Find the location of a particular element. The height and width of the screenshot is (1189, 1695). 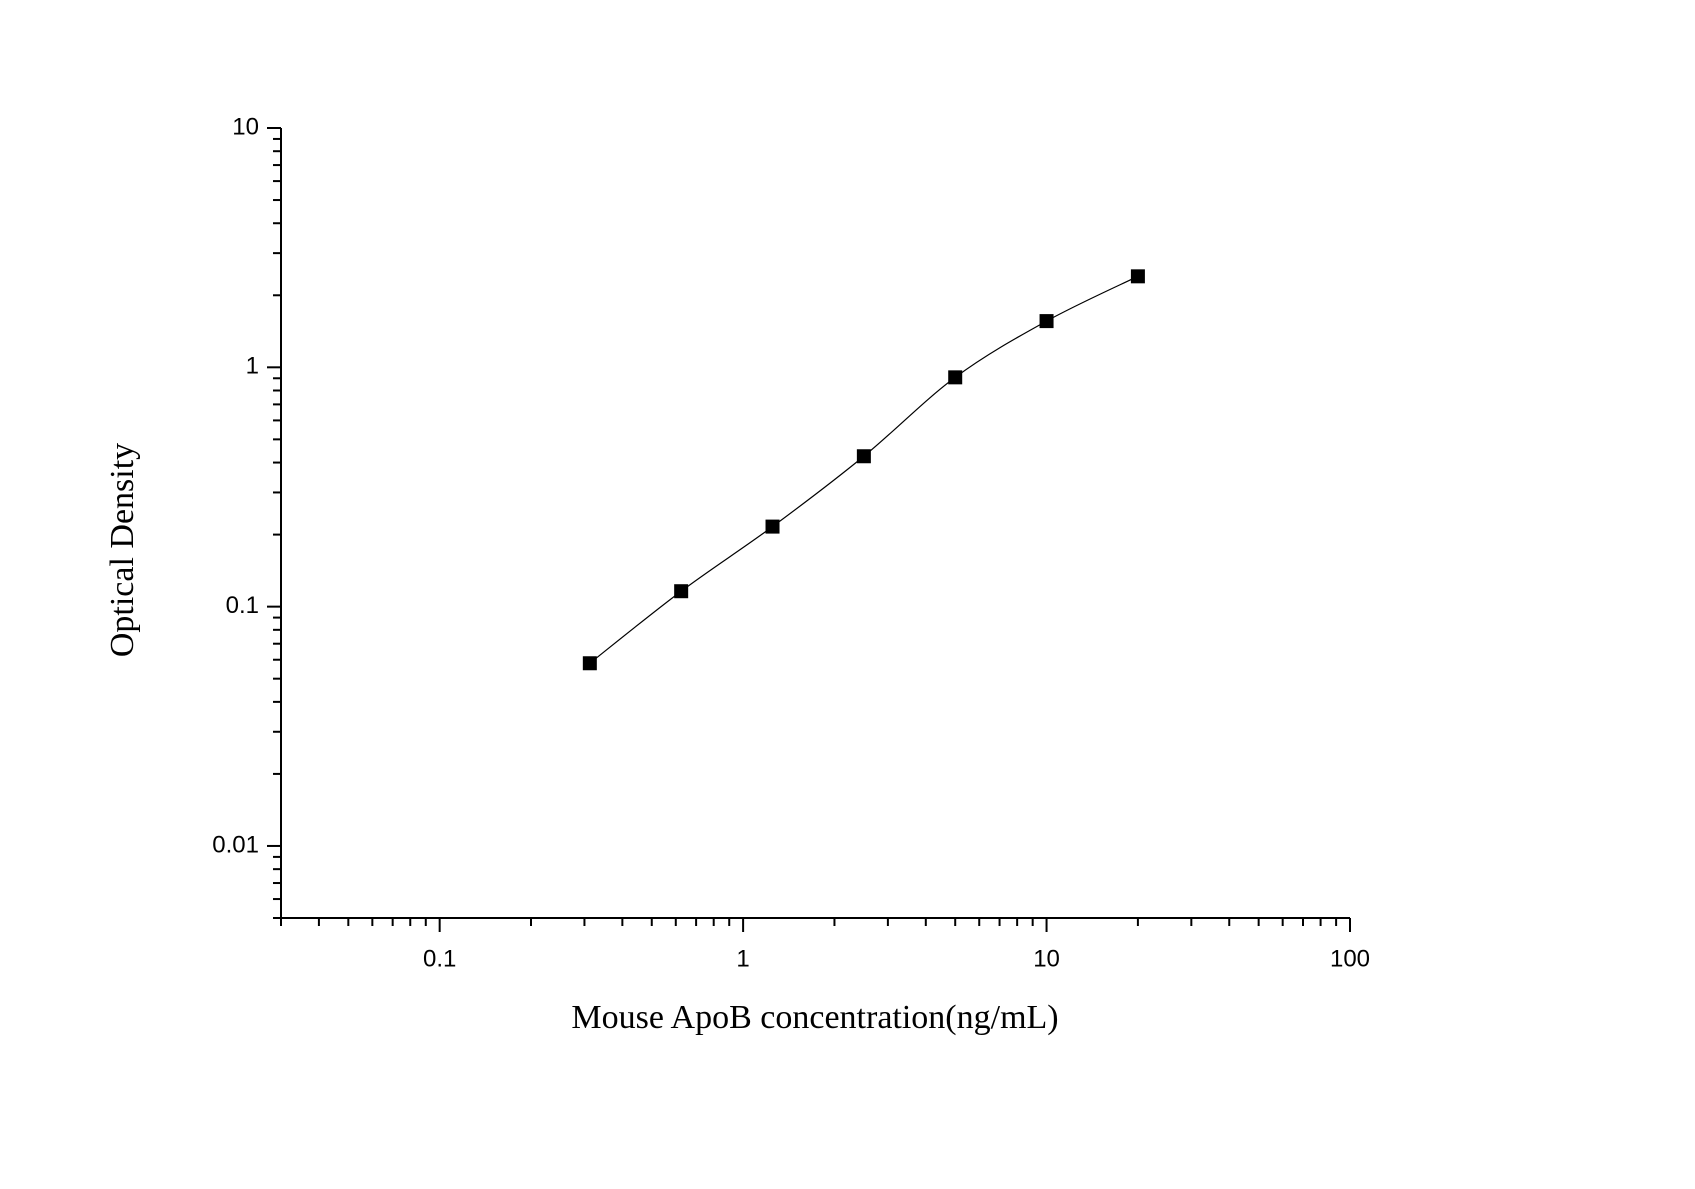

x-tick-label: 1 is located at coordinates (742, 958).